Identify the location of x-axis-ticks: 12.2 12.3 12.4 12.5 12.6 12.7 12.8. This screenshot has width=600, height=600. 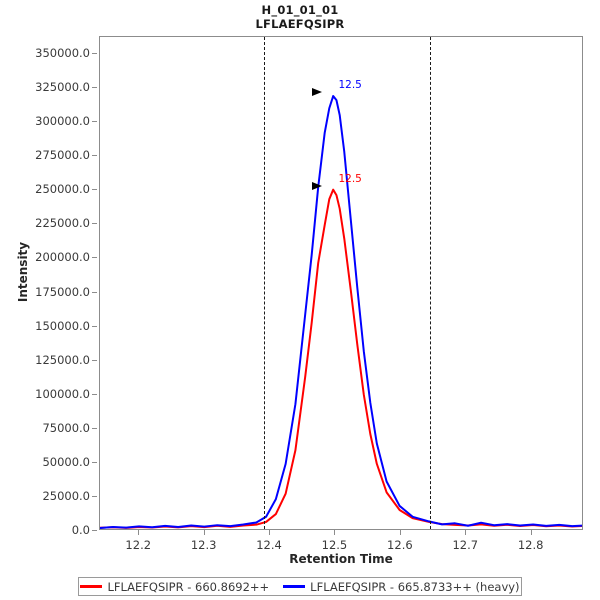
(341, 545).